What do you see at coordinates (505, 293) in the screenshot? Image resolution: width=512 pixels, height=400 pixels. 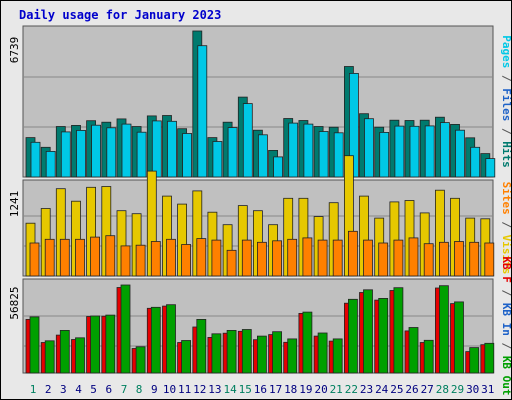 I see `legend-entry-kbytes-1: /` at bounding box center [505, 293].